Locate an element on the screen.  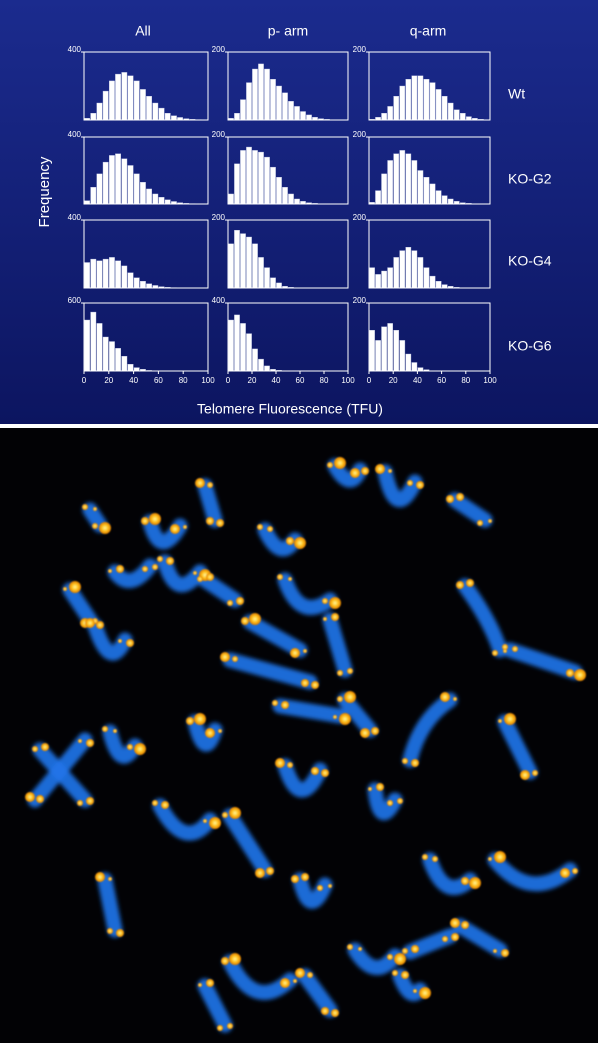
x-axis-label: Telomere Fluorescence (TFU) is located at coordinates (290, 409).